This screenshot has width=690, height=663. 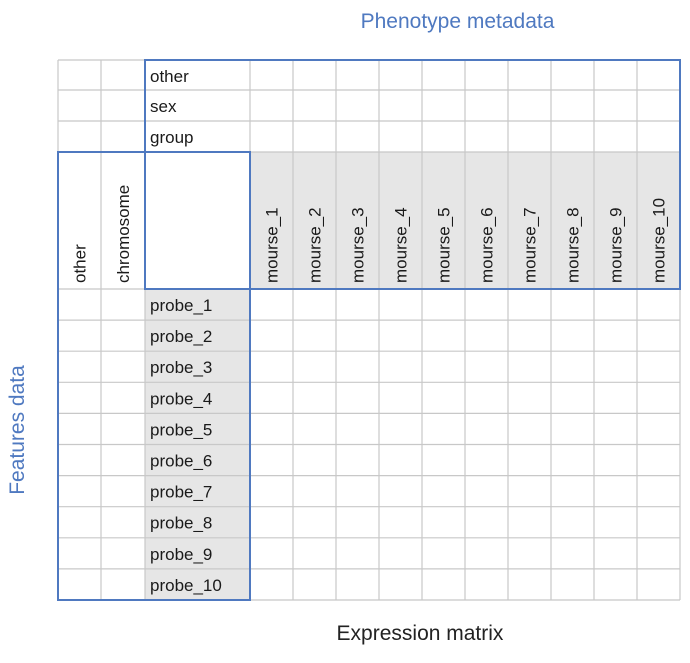 What do you see at coordinates (181, 398) in the screenshot?
I see `probe-label: probe_4` at bounding box center [181, 398].